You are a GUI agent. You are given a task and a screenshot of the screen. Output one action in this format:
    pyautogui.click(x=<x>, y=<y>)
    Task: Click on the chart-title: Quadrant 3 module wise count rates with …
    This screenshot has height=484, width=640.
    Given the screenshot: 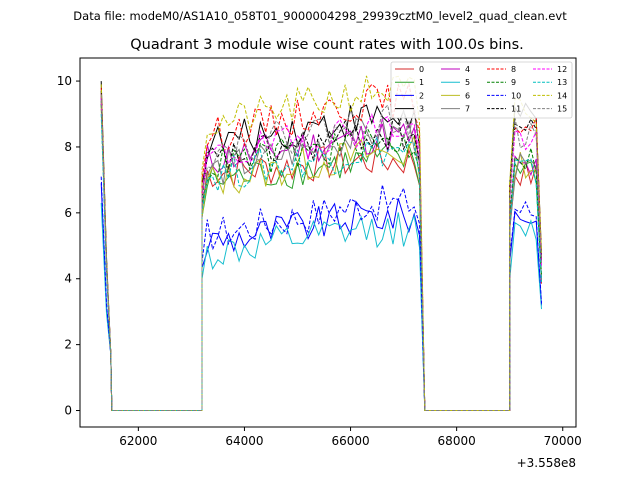 What is the action you would take?
    pyautogui.click(x=327, y=45)
    